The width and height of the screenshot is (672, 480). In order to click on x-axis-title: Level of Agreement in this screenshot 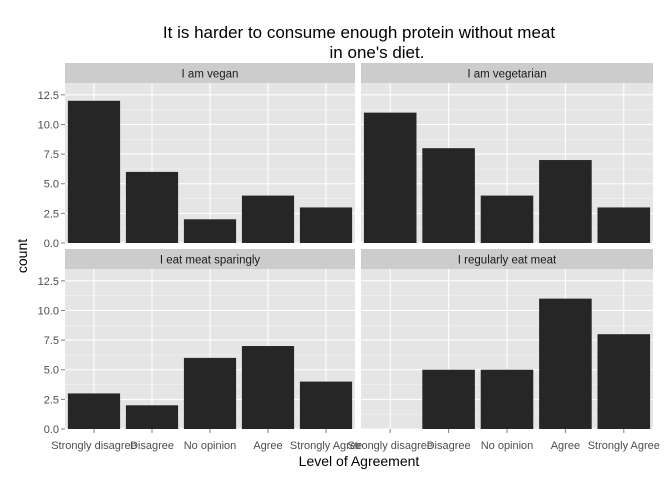, I will do `click(359, 461)`.